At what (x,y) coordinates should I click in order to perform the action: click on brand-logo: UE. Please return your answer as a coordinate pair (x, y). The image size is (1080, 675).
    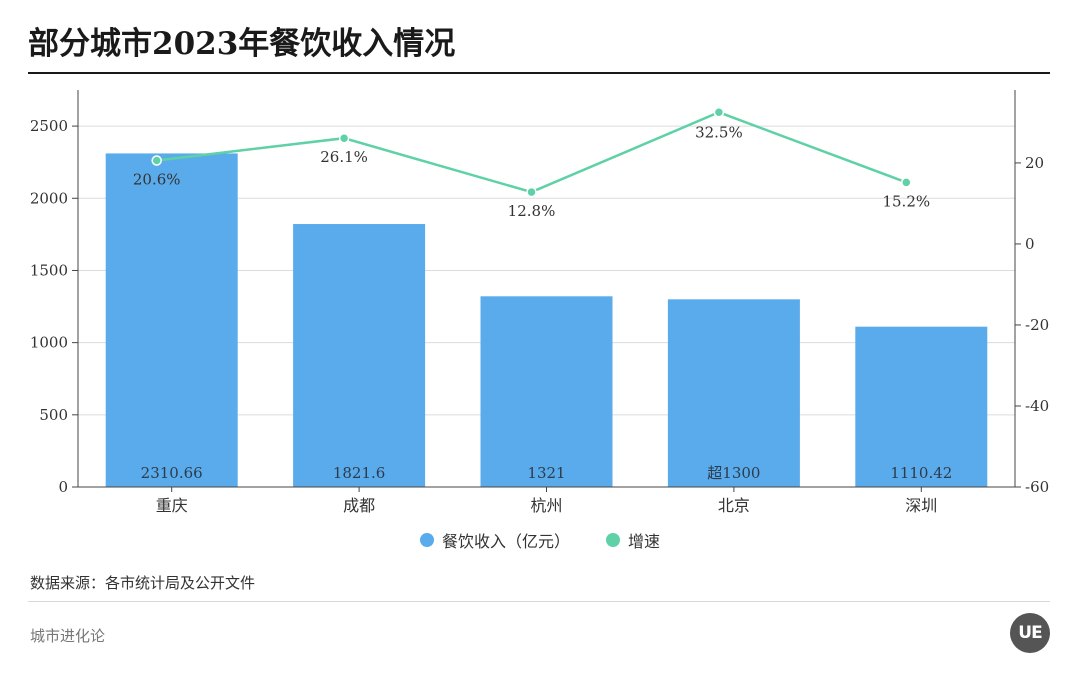
    Looking at the image, I should click on (1030, 633).